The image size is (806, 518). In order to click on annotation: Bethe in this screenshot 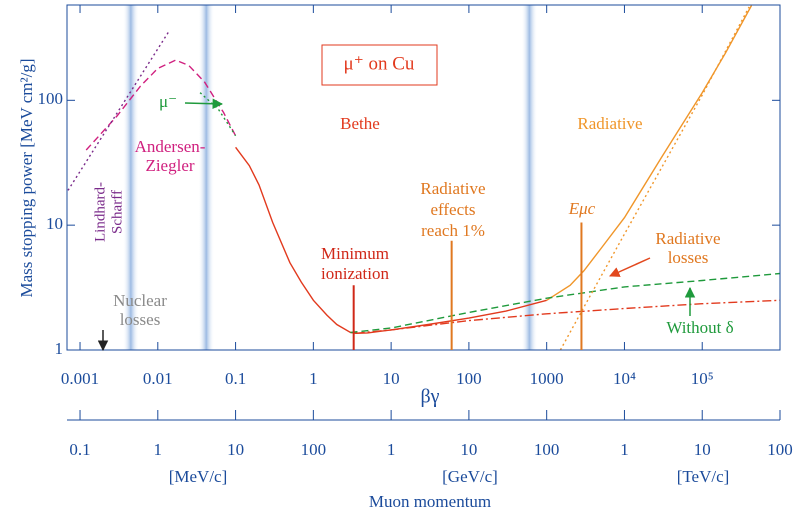, I will do `click(360, 123)`.